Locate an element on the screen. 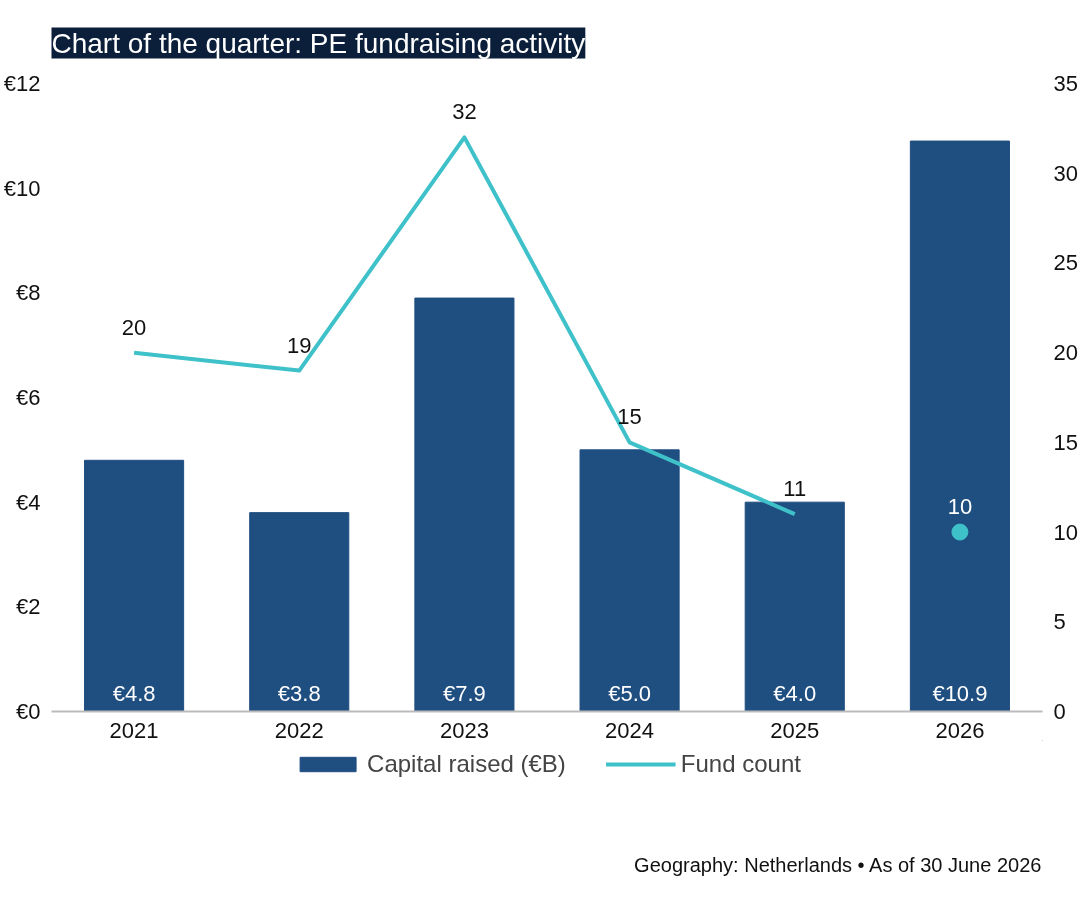 This screenshot has height=916, width=1089. data-label: €4.0 is located at coordinates (795, 693).